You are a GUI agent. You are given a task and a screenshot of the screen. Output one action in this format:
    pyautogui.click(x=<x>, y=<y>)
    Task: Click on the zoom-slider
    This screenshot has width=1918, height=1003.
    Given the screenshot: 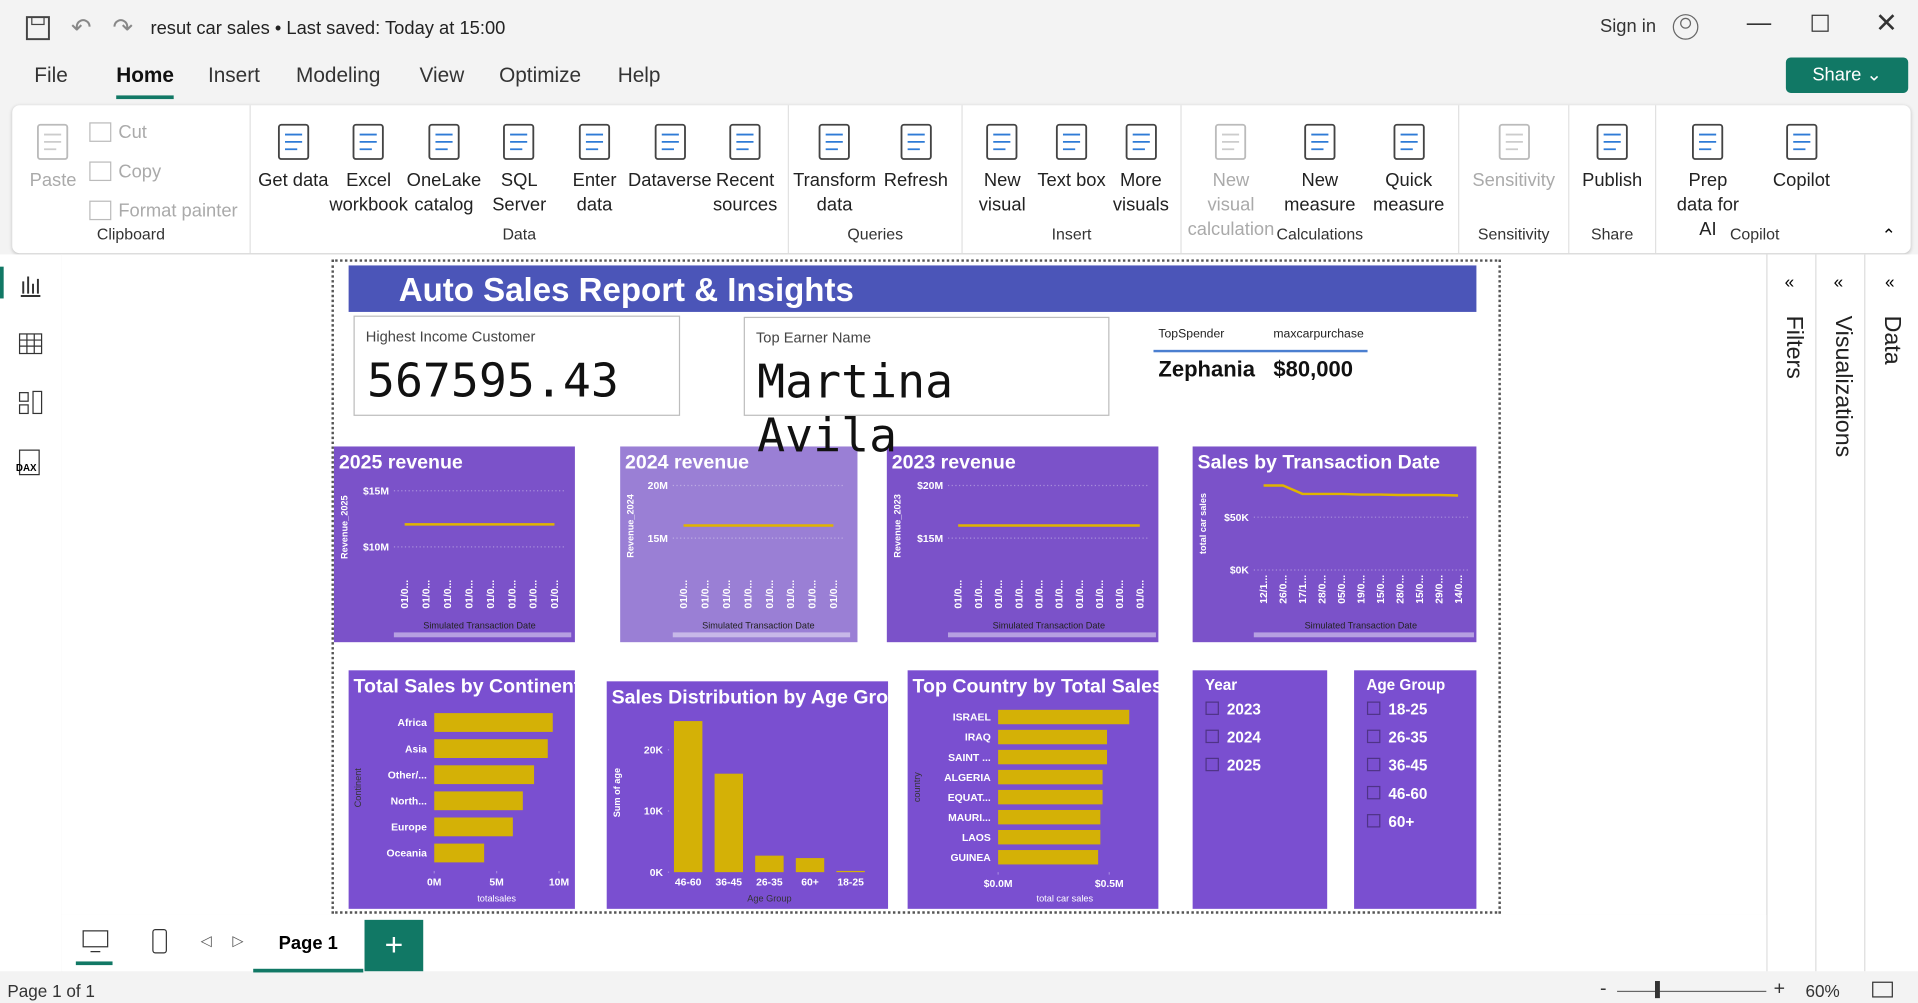 What is the action you would take?
    pyautogui.click(x=1692, y=991)
    